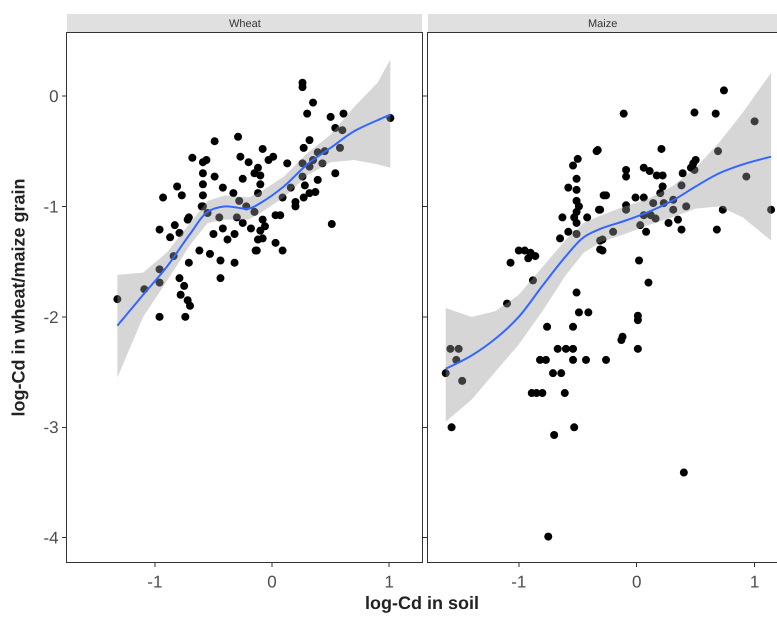  Describe the element at coordinates (51, 428) in the screenshot. I see `y-tick-label: -3` at that location.